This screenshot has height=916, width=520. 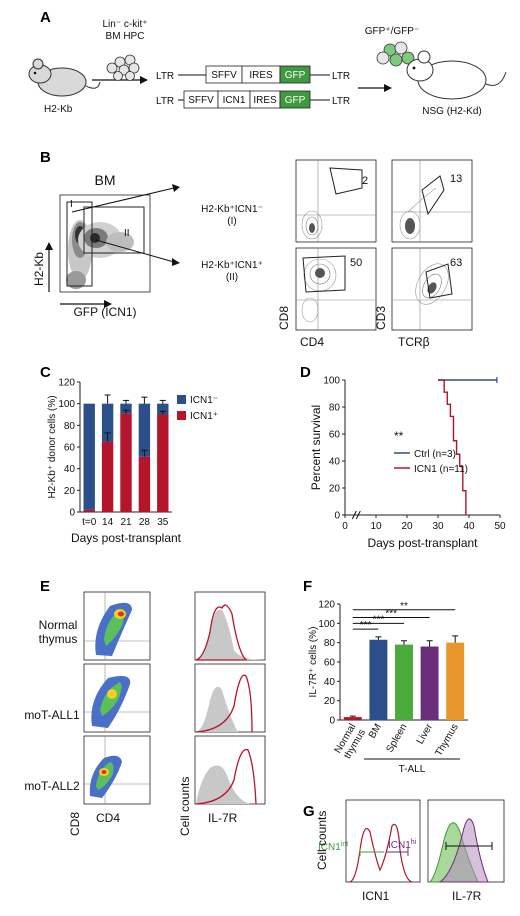 I want to click on donor-mouse-icon, so click(x=64, y=77).